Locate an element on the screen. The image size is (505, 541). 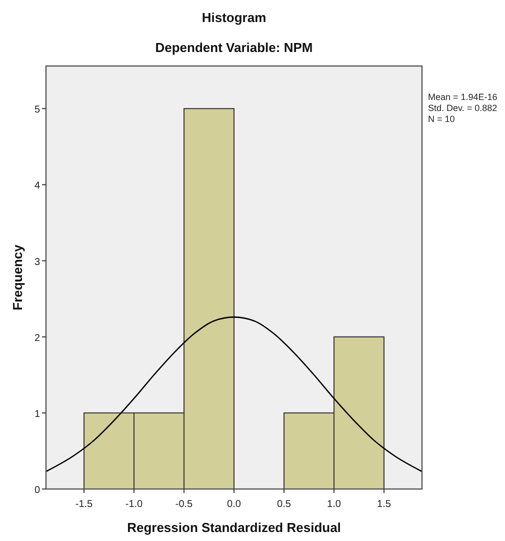
y-tick-label: 4 is located at coordinates (37, 186).